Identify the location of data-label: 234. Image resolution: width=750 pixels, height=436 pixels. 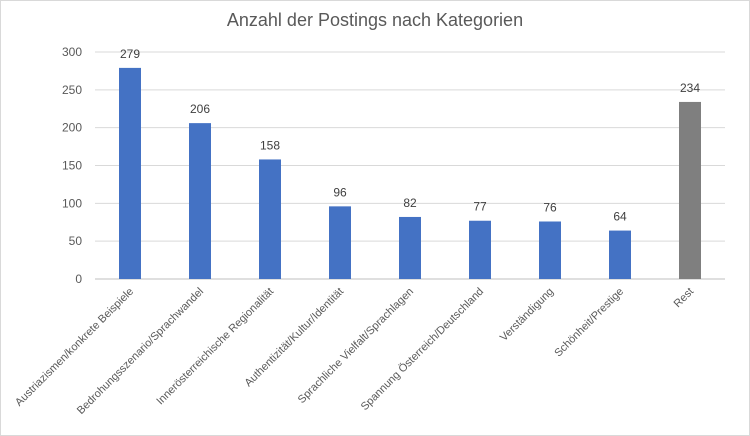
(690, 88).